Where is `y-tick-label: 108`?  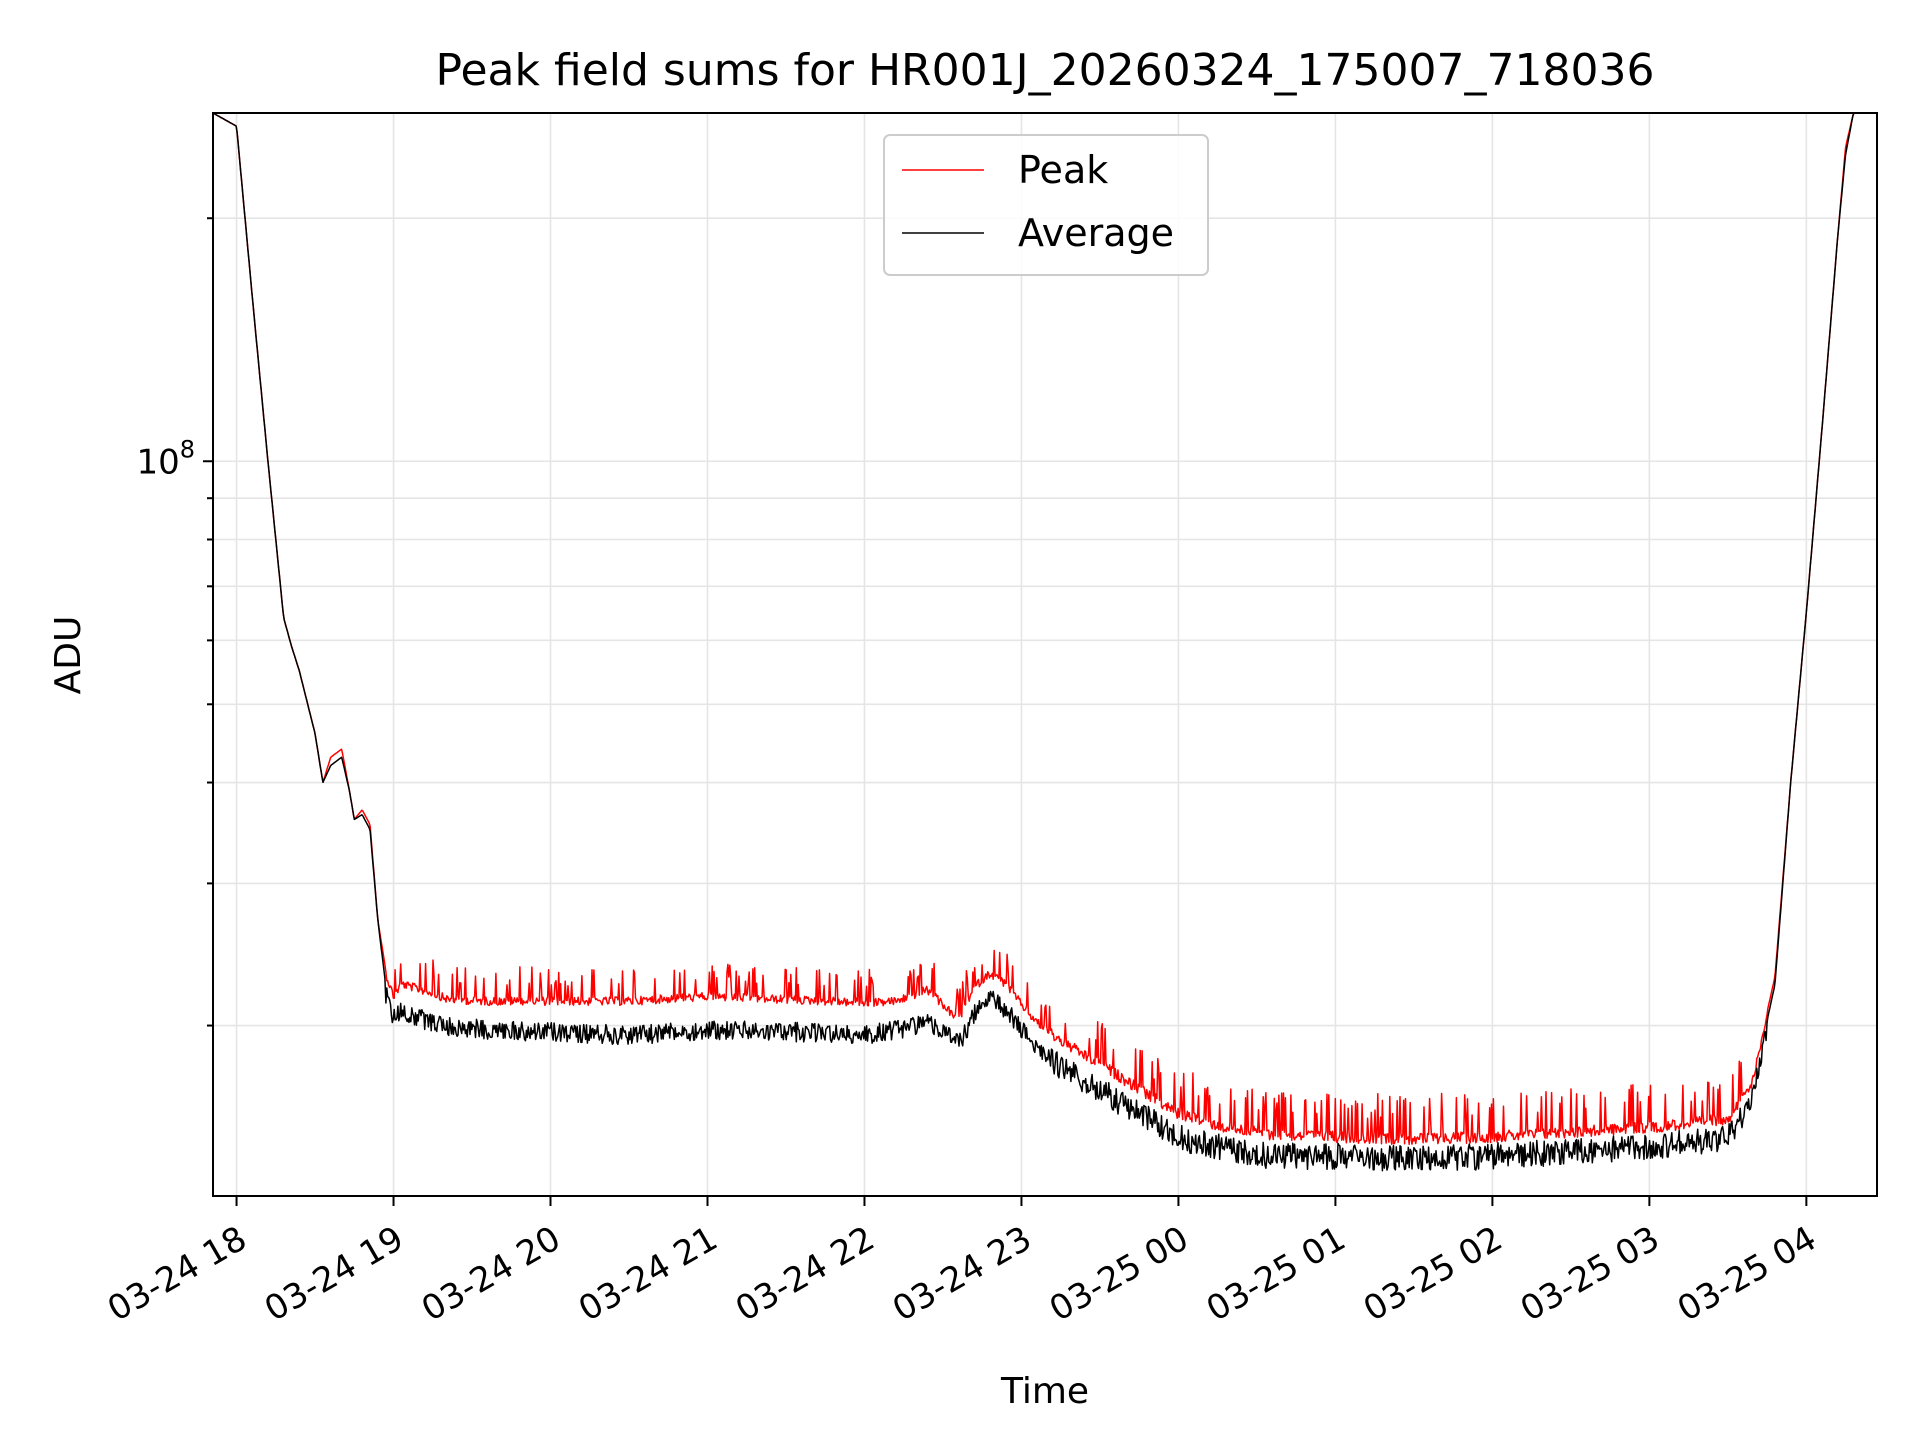
y-tick-label: 108 is located at coordinates (165, 458).